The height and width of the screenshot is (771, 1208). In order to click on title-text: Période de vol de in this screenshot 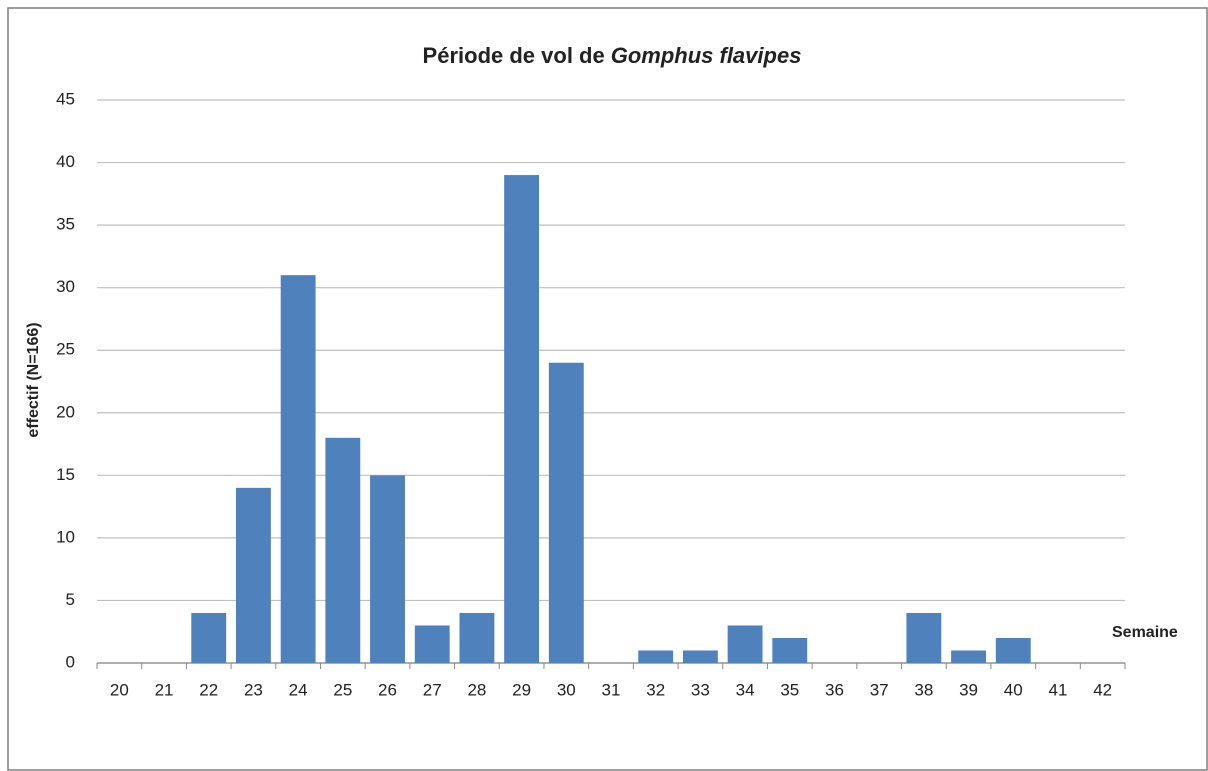, I will do `click(514, 55)`.